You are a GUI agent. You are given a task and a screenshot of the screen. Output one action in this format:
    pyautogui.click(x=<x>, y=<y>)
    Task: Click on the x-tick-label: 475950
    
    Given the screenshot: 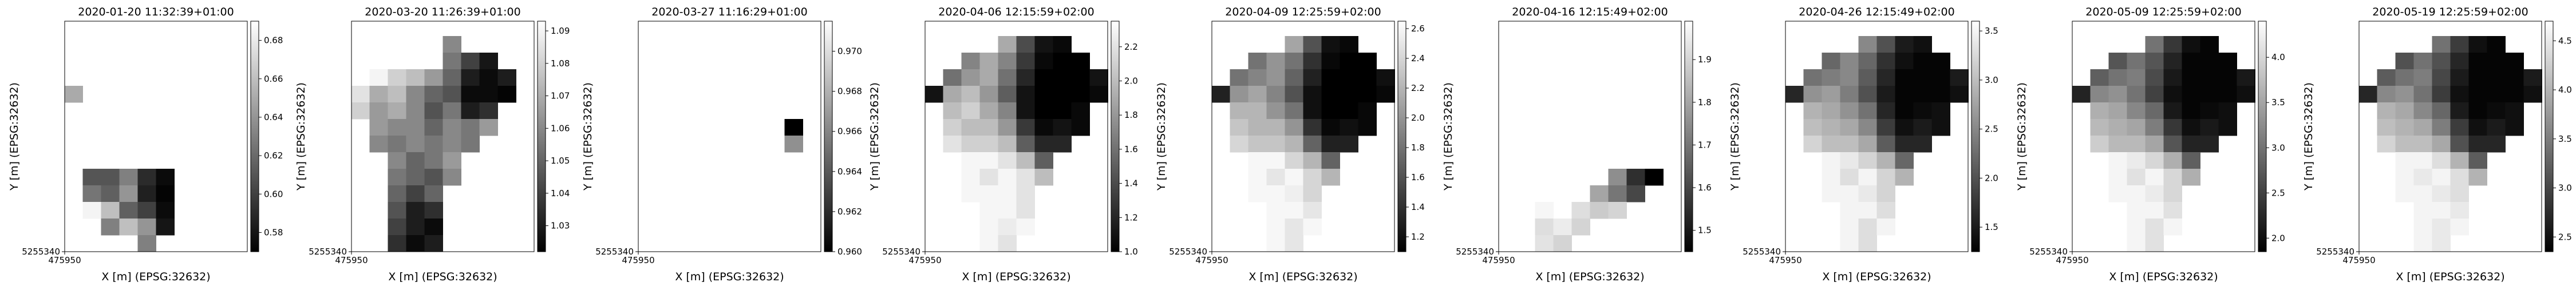 What is the action you would take?
    pyautogui.click(x=1785, y=260)
    